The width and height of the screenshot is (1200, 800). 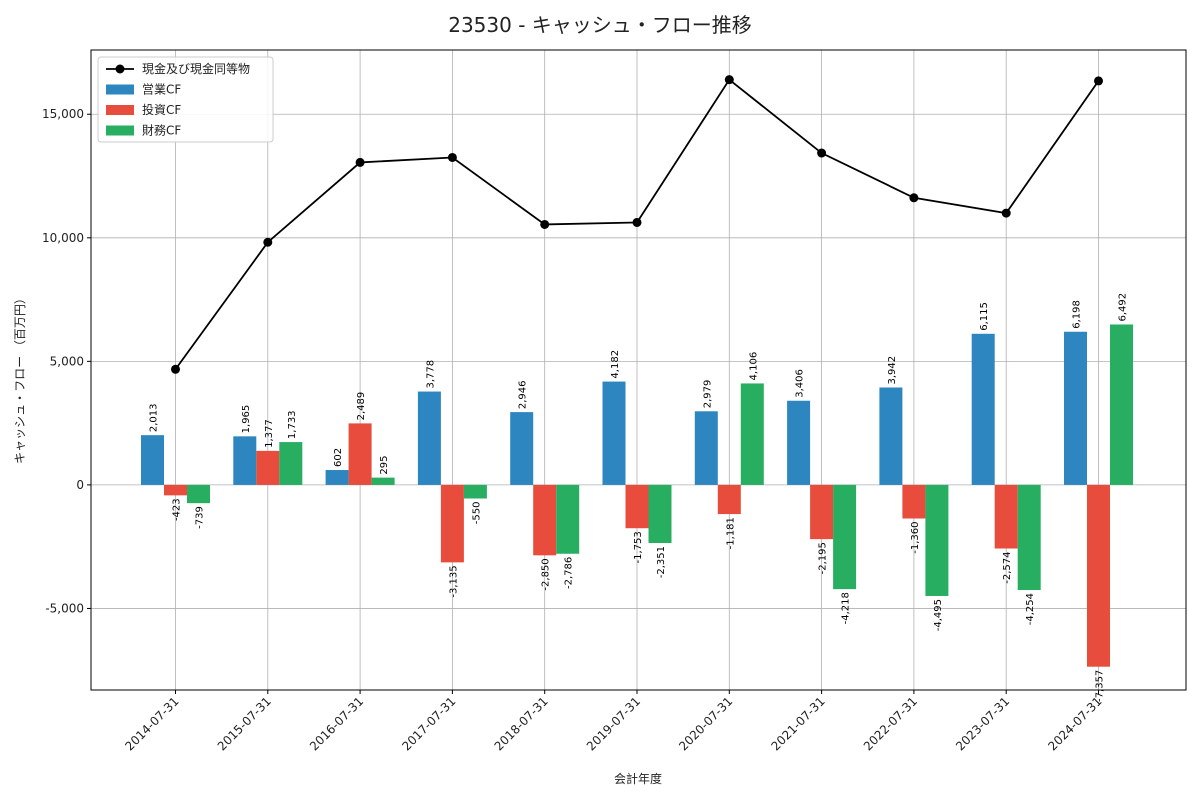 What do you see at coordinates (546, 574) in the screenshot?
I see `bar-value-label: -2,850` at bounding box center [546, 574].